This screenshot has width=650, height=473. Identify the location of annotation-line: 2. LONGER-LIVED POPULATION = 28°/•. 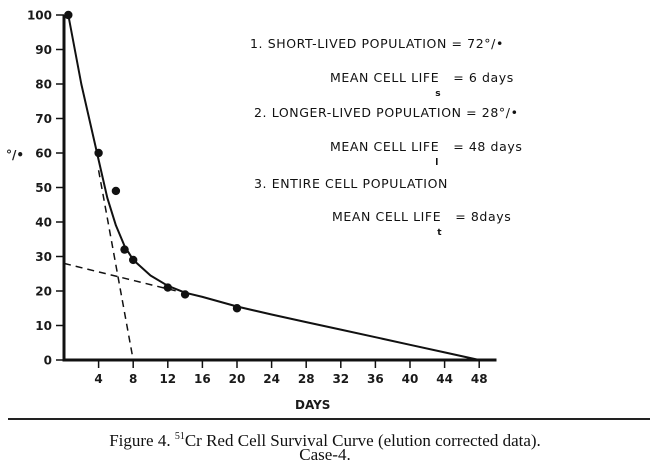
(386, 112).